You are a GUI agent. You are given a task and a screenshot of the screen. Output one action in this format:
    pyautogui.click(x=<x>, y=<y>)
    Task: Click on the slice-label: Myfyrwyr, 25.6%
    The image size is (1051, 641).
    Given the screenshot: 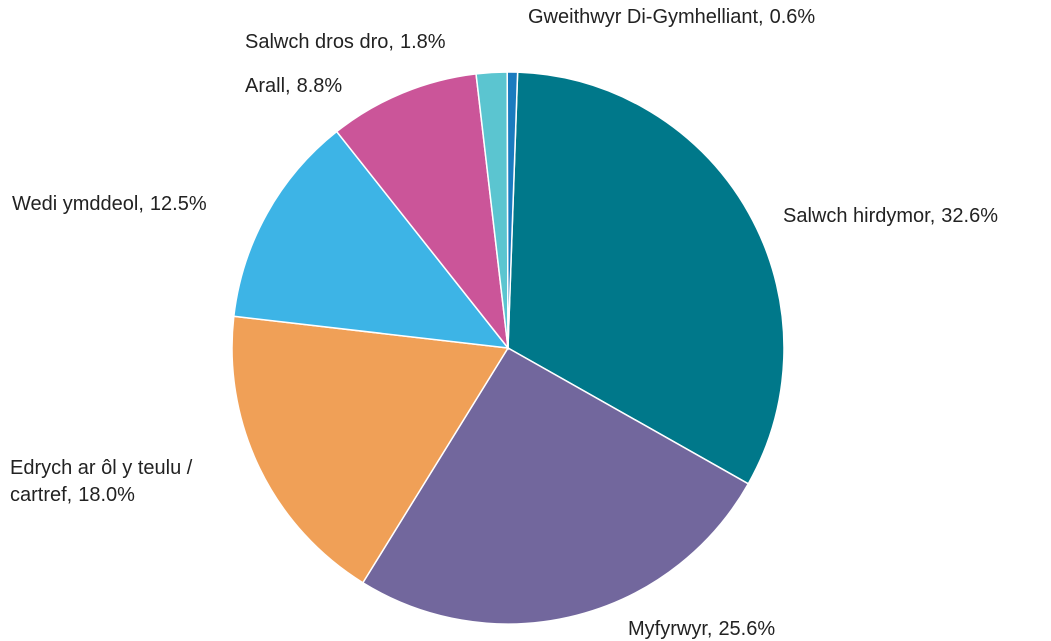 What is the action you would take?
    pyautogui.click(x=701, y=628)
    